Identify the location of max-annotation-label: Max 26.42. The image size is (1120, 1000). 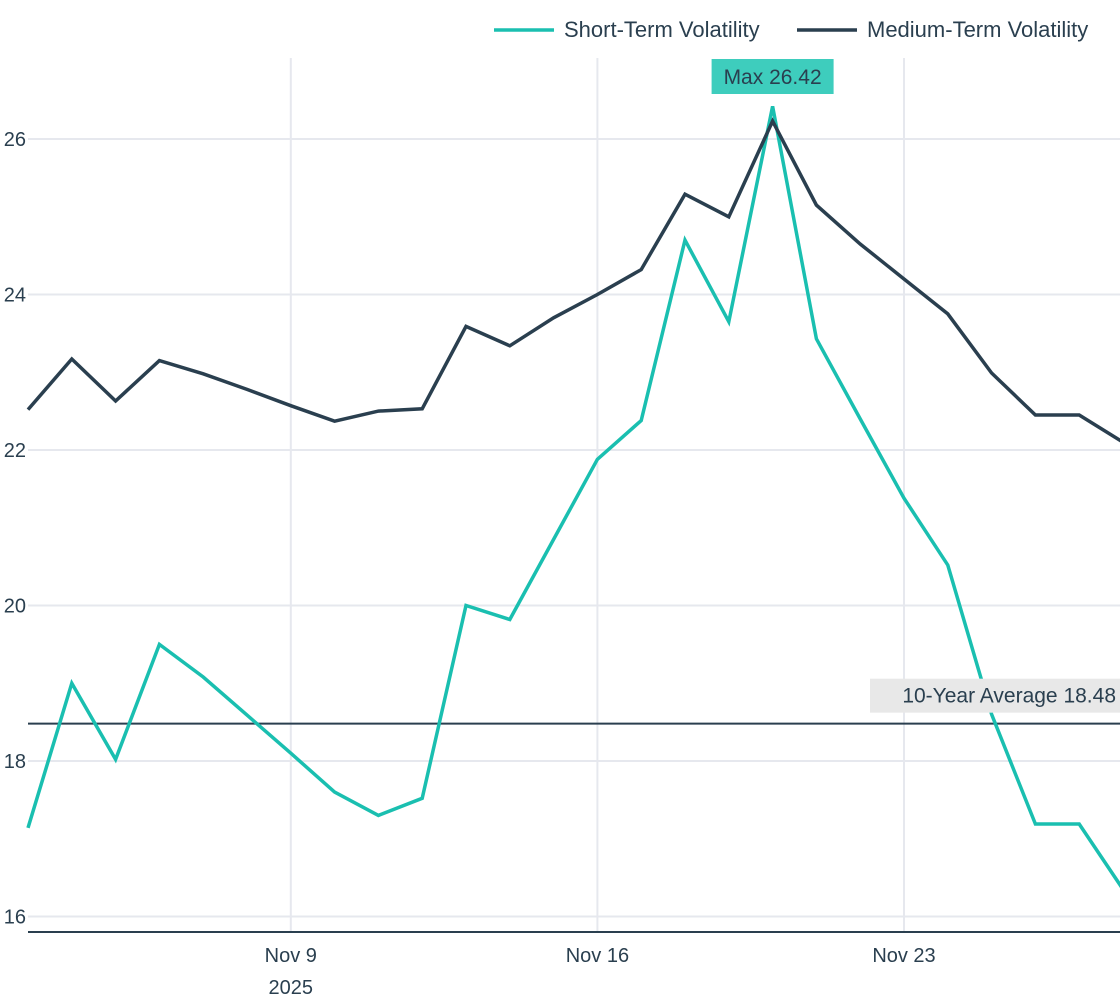
(773, 77).